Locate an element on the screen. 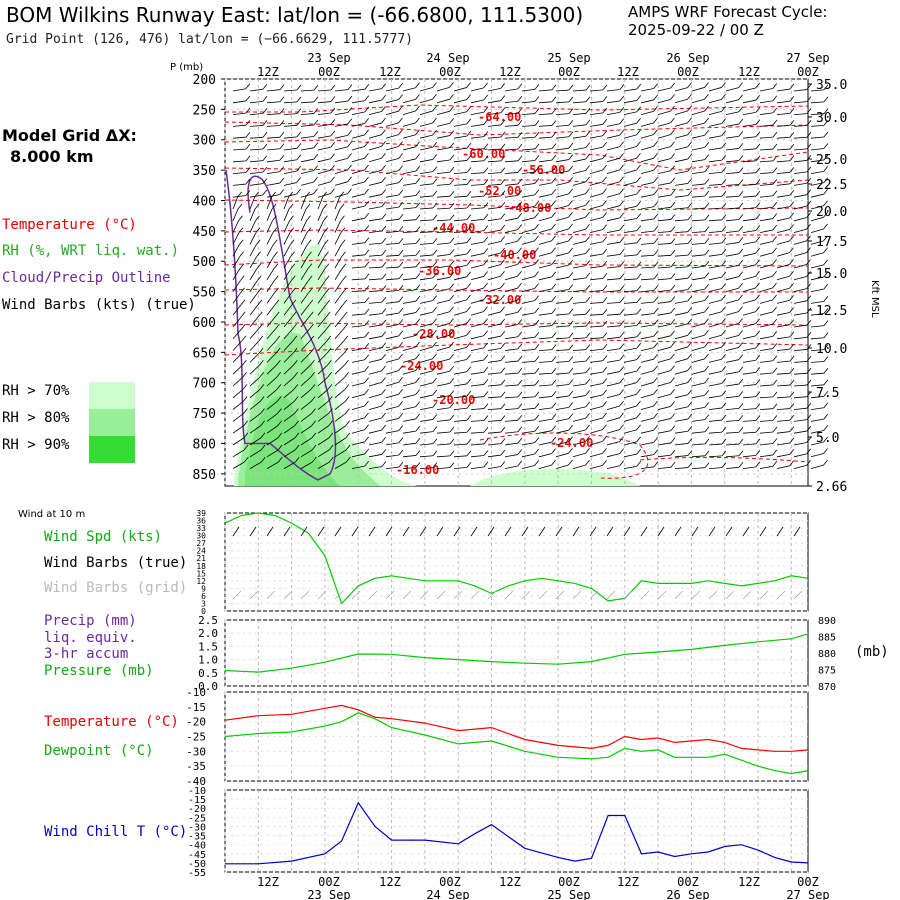  pressure-panel-frame is located at coordinates (516, 653).